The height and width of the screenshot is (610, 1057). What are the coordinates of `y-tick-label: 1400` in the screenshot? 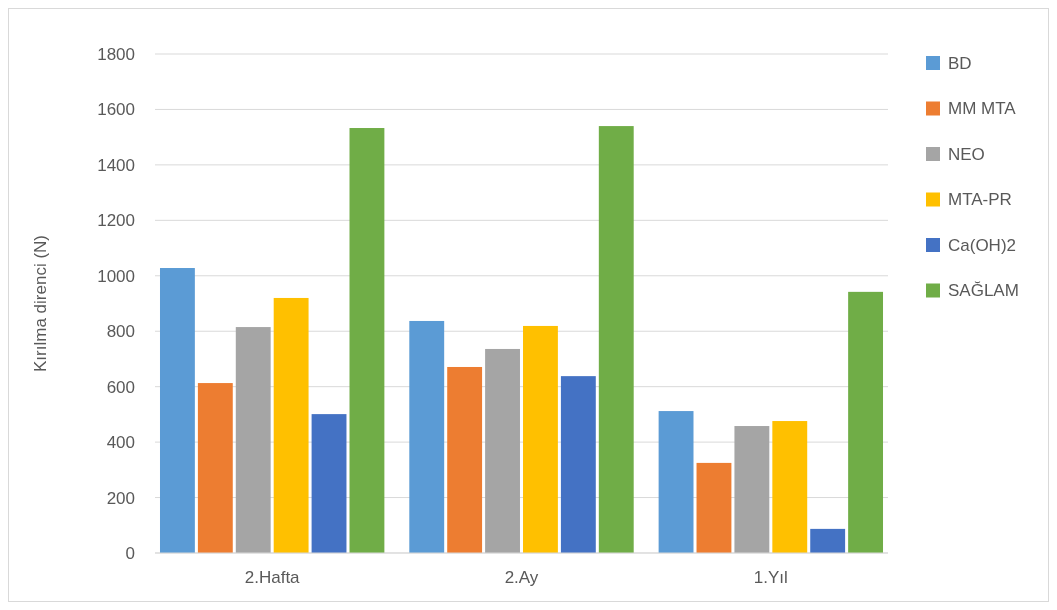 It's located at (116, 165).